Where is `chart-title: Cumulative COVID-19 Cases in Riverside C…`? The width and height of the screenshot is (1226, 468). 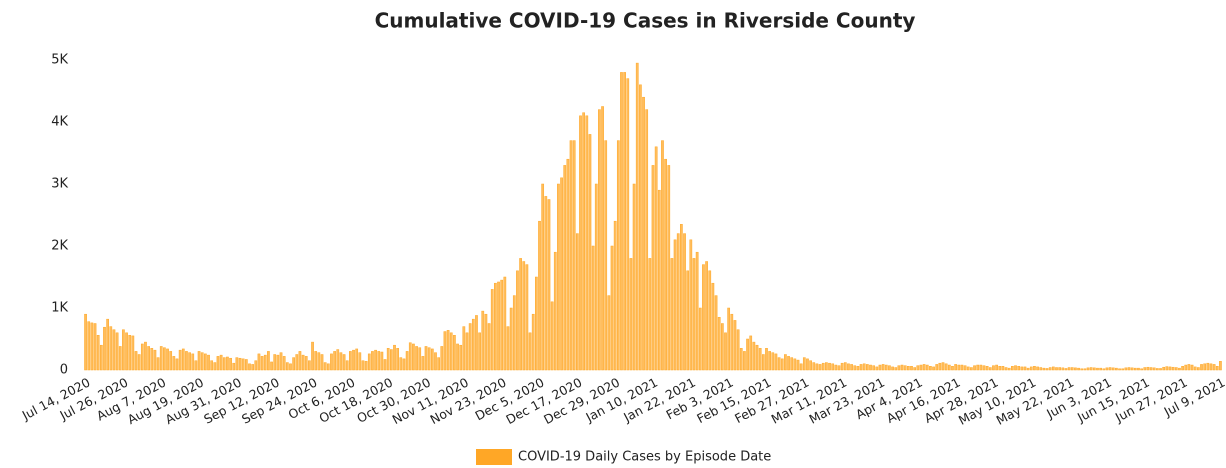 chart-title: Cumulative COVID-19 Cases in Riverside C… is located at coordinates (645, 21).